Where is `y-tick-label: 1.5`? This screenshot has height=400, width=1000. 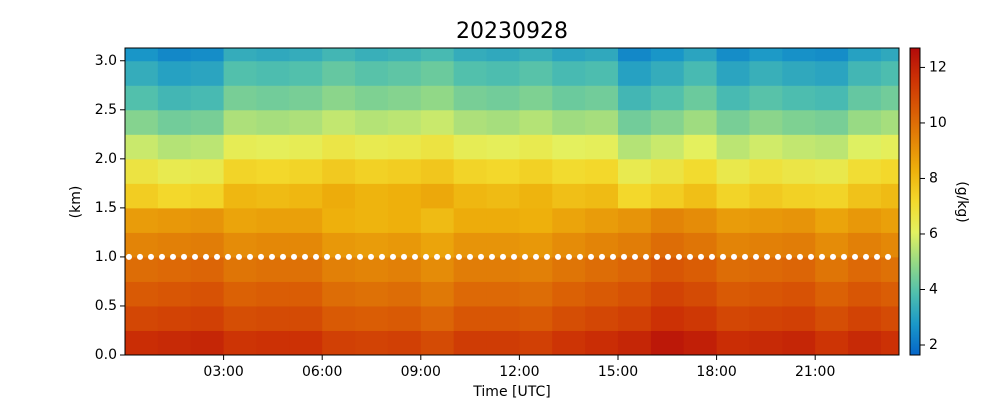 y-tick-label: 1.5 is located at coordinates (106, 208).